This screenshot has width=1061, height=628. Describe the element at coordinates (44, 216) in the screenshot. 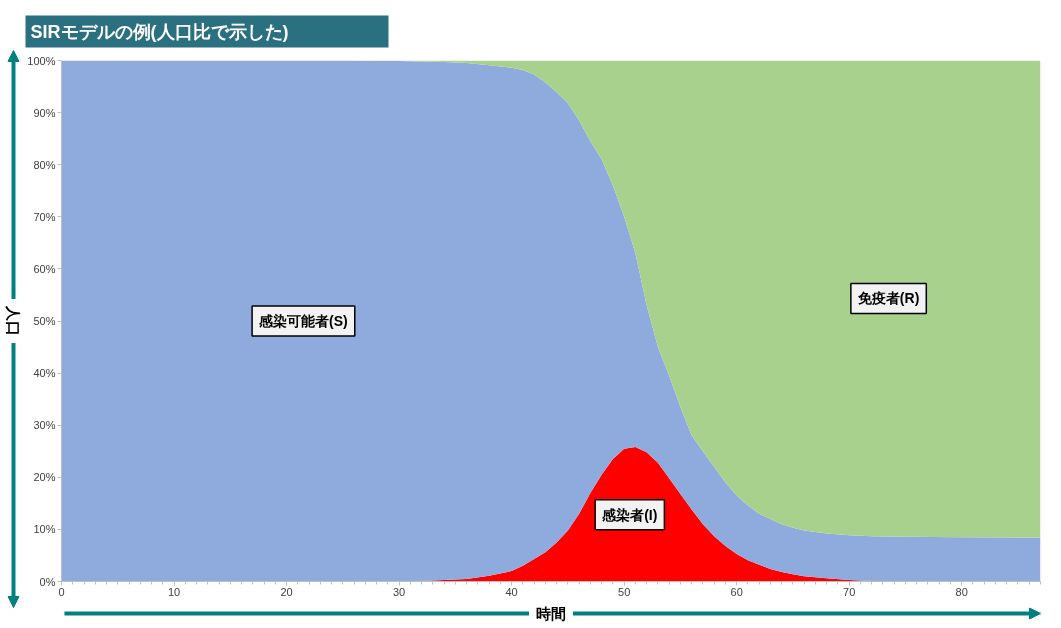

I see `y-tick-label: 70%` at that location.